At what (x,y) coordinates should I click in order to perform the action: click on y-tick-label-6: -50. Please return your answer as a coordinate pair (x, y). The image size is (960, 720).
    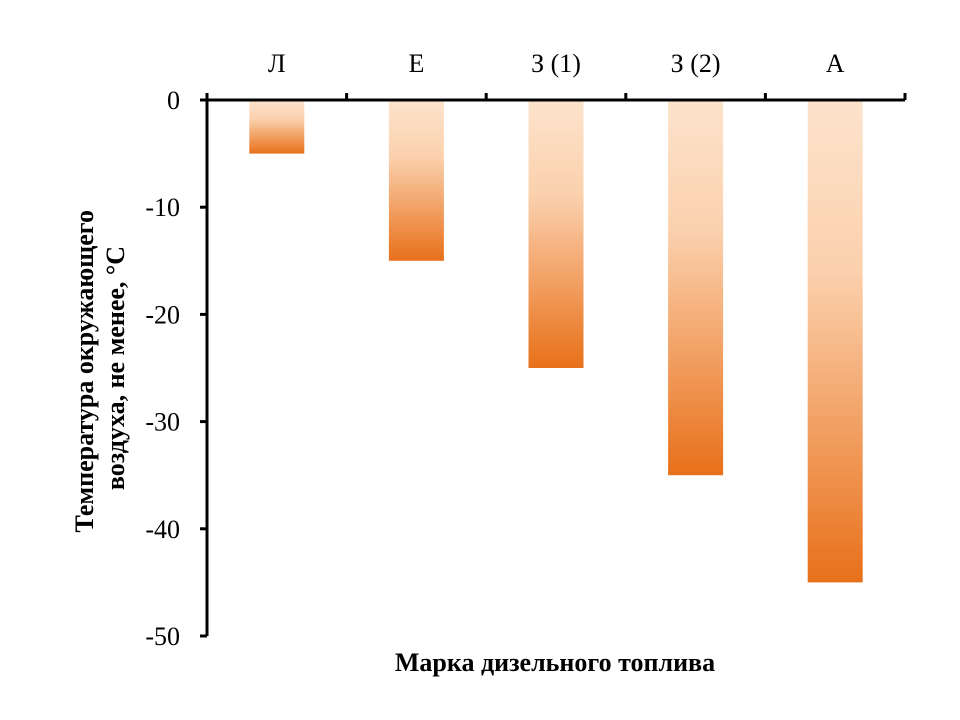
    Looking at the image, I should click on (162, 636).